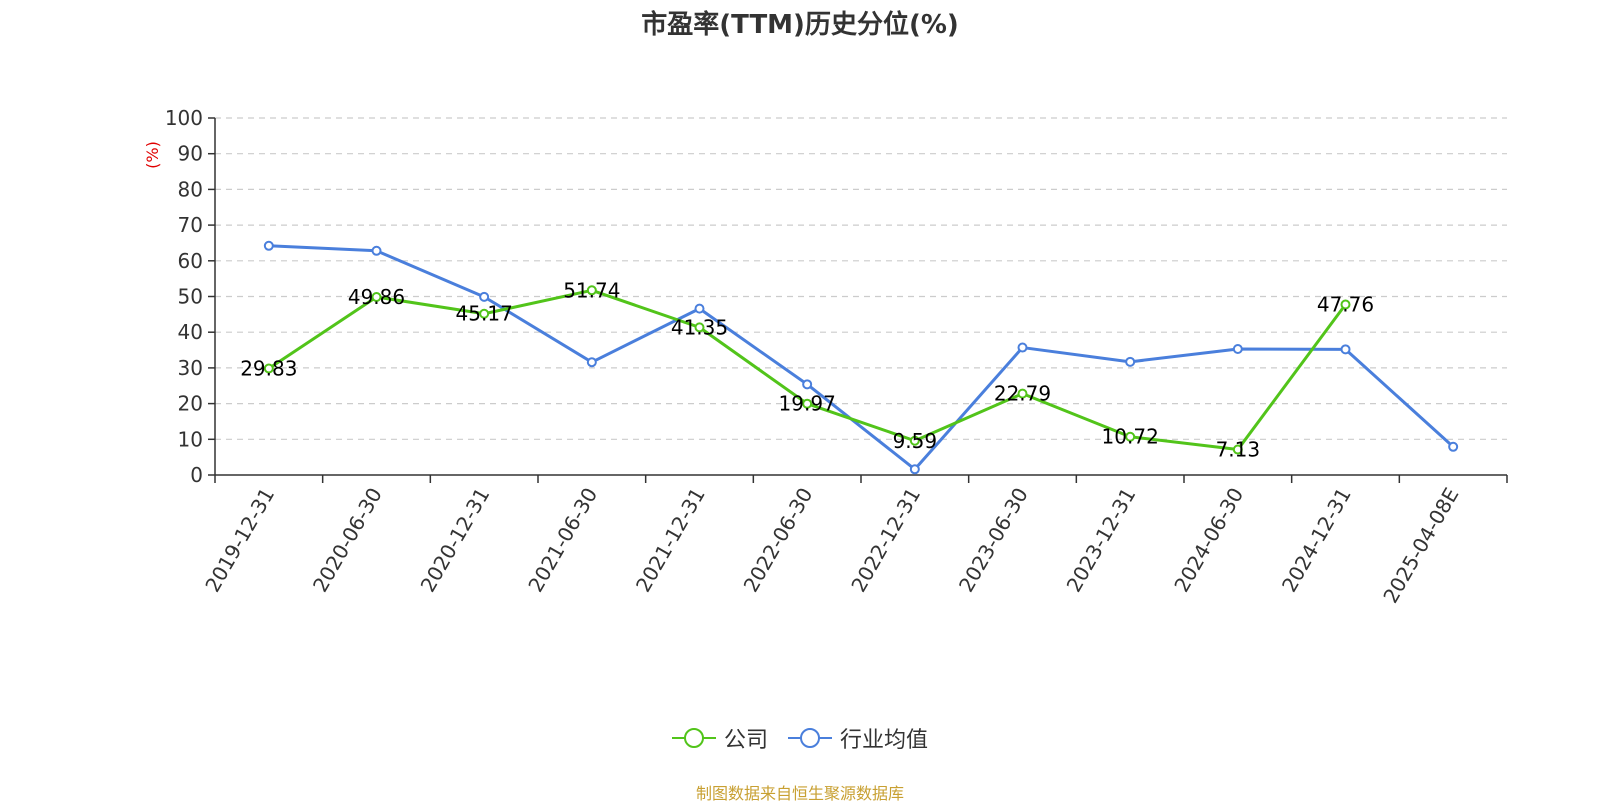  I want to click on y-tick-label: 90, so click(190, 154).